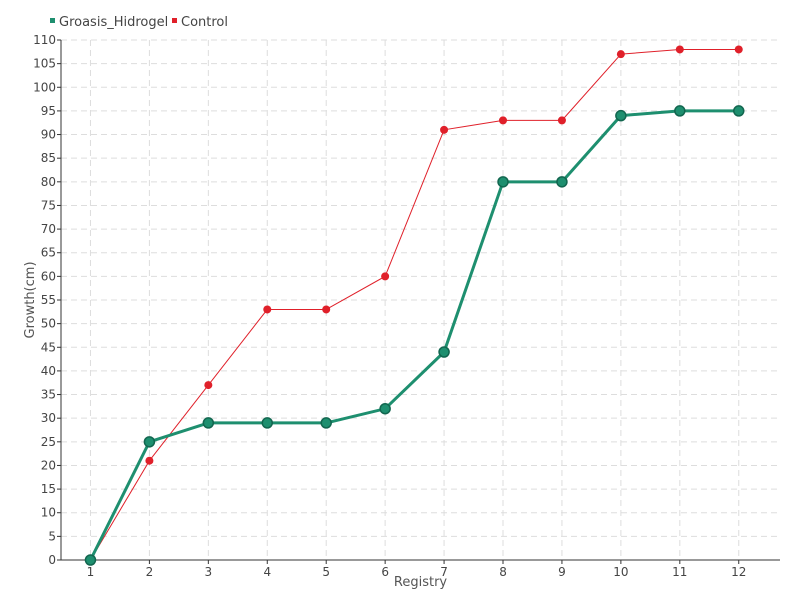 This screenshot has width=800, height=600. Describe the element at coordinates (48, 465) in the screenshot. I see `y-tick-label: 20` at that location.